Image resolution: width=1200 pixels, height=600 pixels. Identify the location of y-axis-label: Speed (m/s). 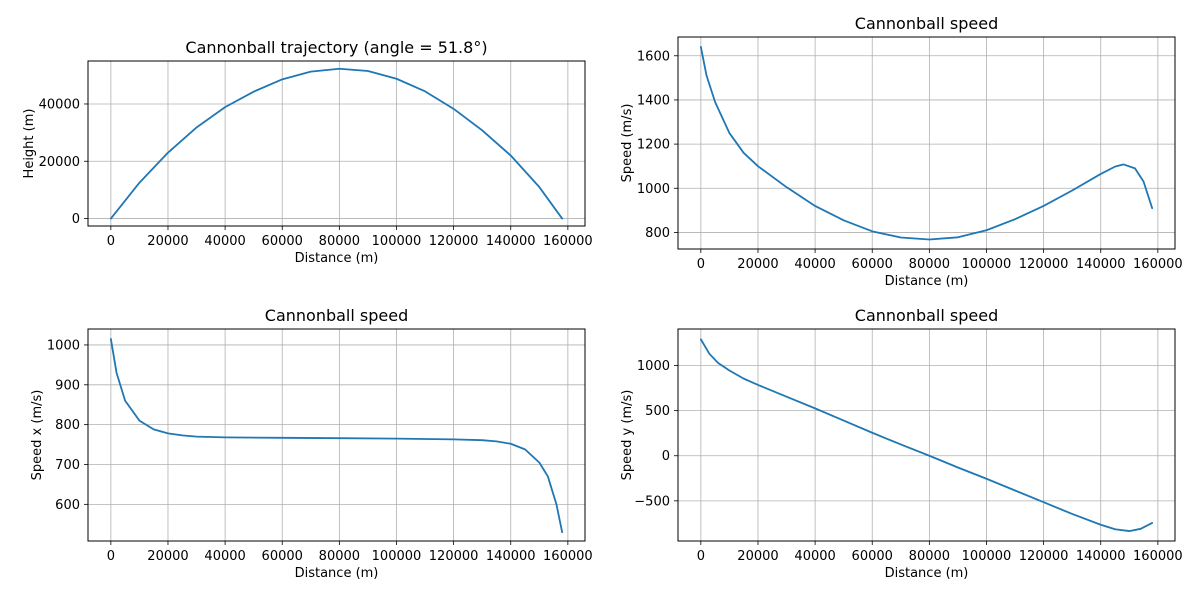
(627, 143).